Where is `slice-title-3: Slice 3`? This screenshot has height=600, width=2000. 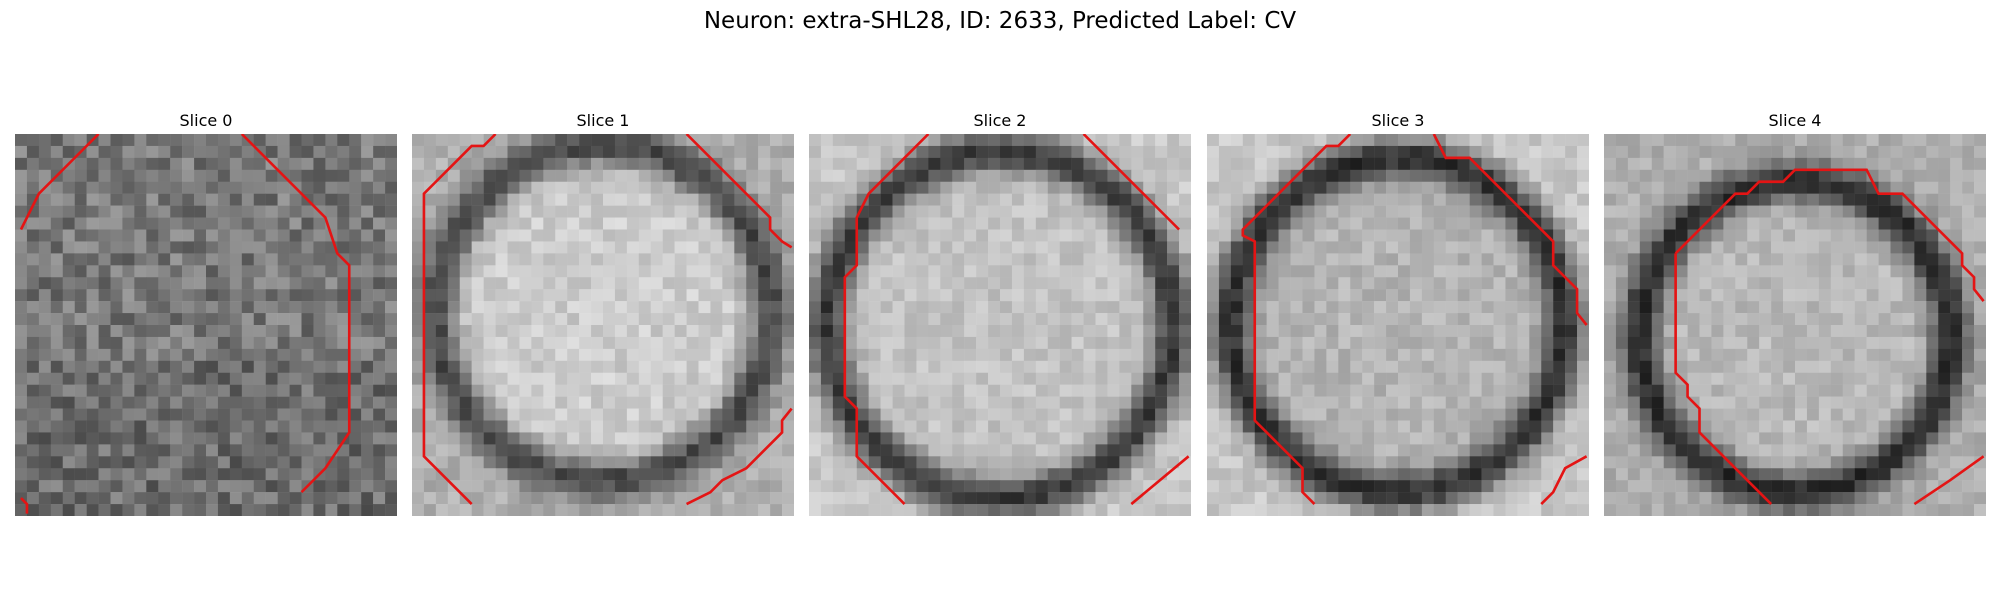
slice-title-3: Slice 3 is located at coordinates (1398, 120).